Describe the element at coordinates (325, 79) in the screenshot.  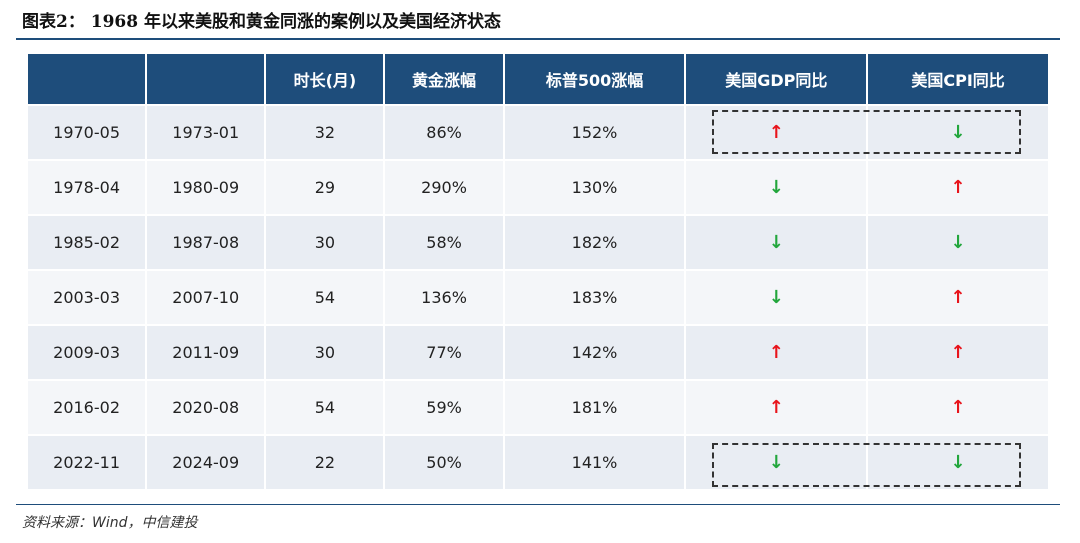
I see `header-months: 时长(月)` at that location.